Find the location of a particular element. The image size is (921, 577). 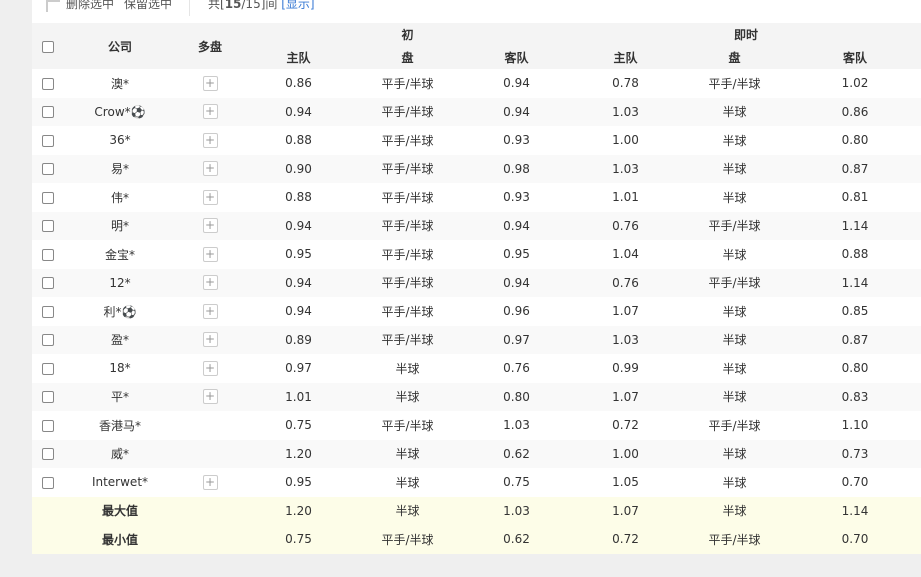

live-away: 0.88 is located at coordinates (855, 254).